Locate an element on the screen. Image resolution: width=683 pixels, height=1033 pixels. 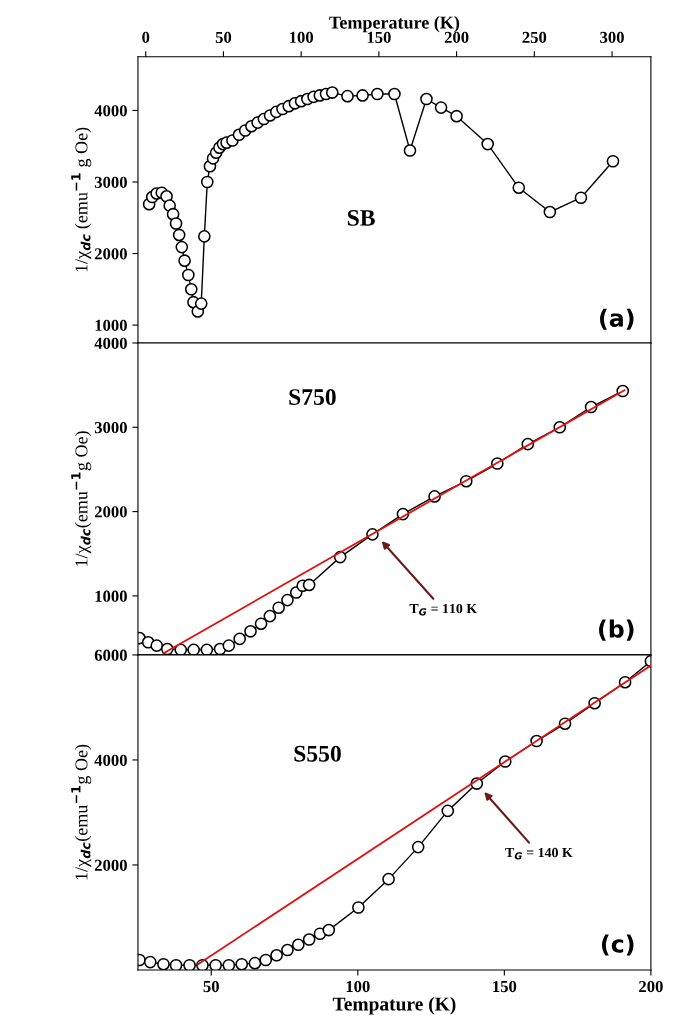
y-axis-title: 1/χ$_{dc}$ (emu$^{−1}$ g Oe) is located at coordinates (81, 199).